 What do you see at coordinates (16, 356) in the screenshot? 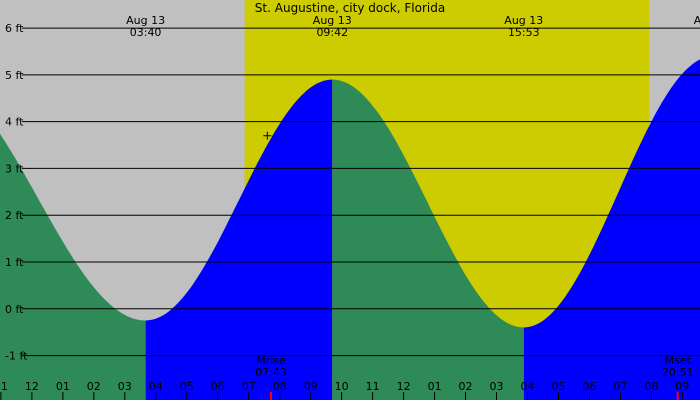
I see `y-tick-label: -1 ft` at bounding box center [16, 356].